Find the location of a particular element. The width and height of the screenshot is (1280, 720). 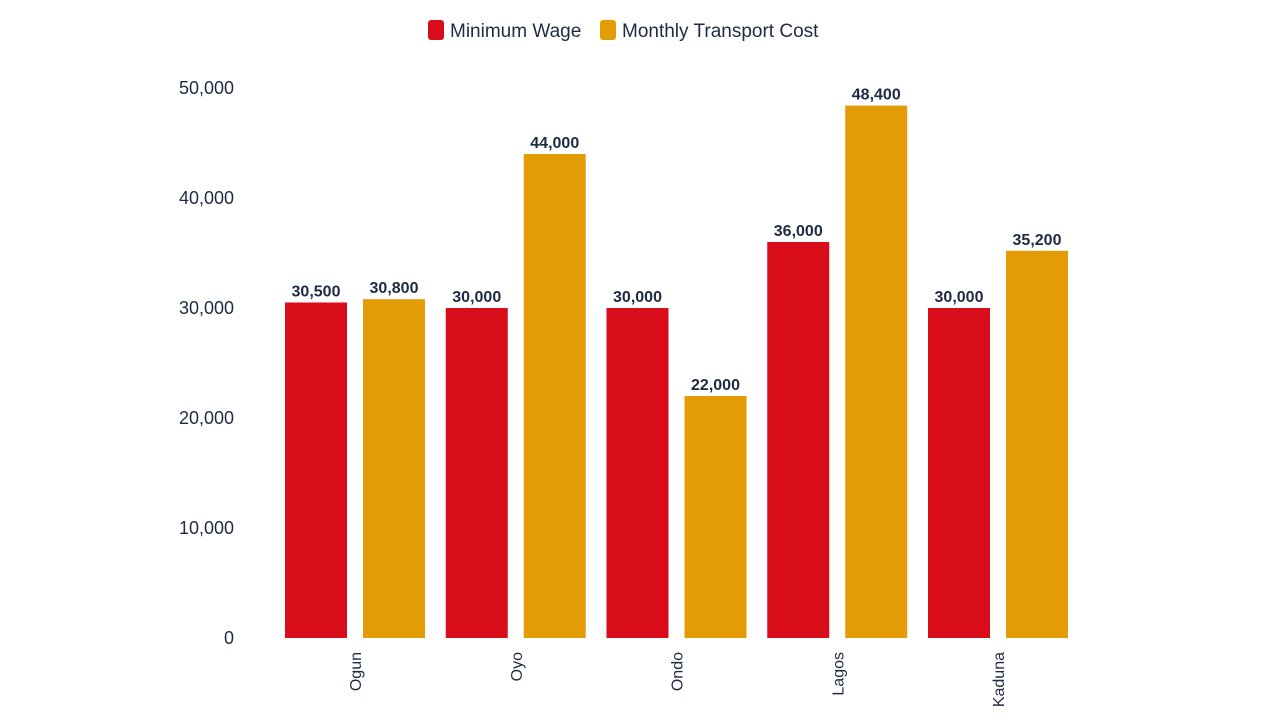

y-tick-label: 10,000 is located at coordinates (206, 528).